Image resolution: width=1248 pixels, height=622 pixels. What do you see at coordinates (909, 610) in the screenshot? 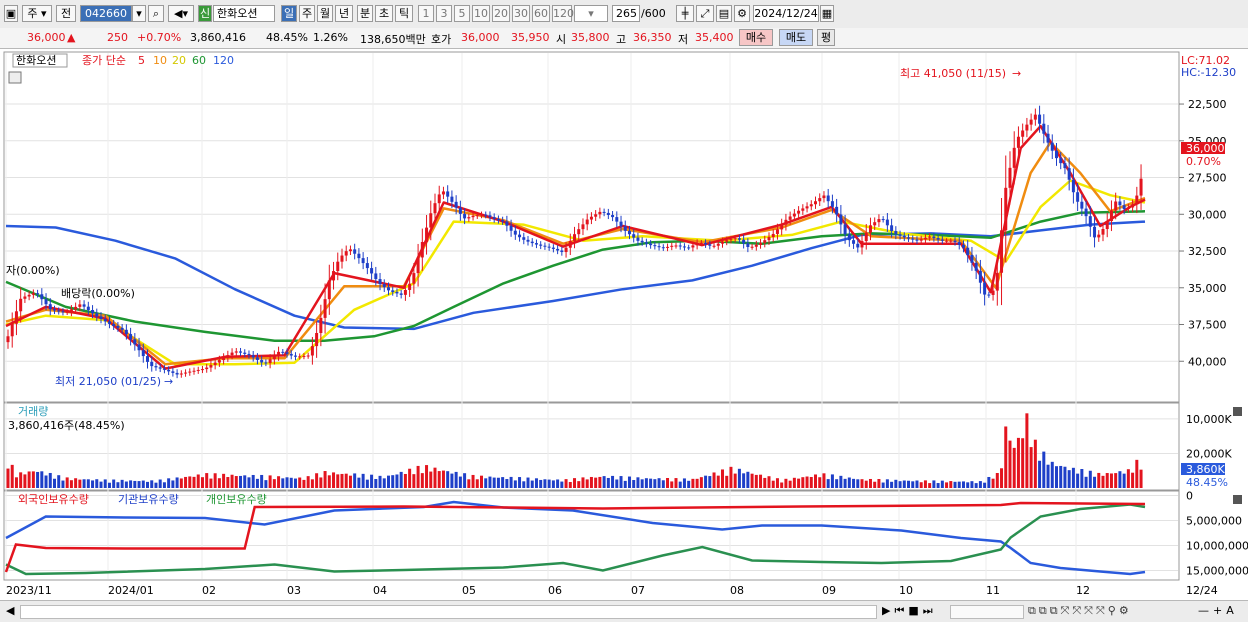
I see `playback-controls: ▶⏮■⏭` at bounding box center [909, 610].